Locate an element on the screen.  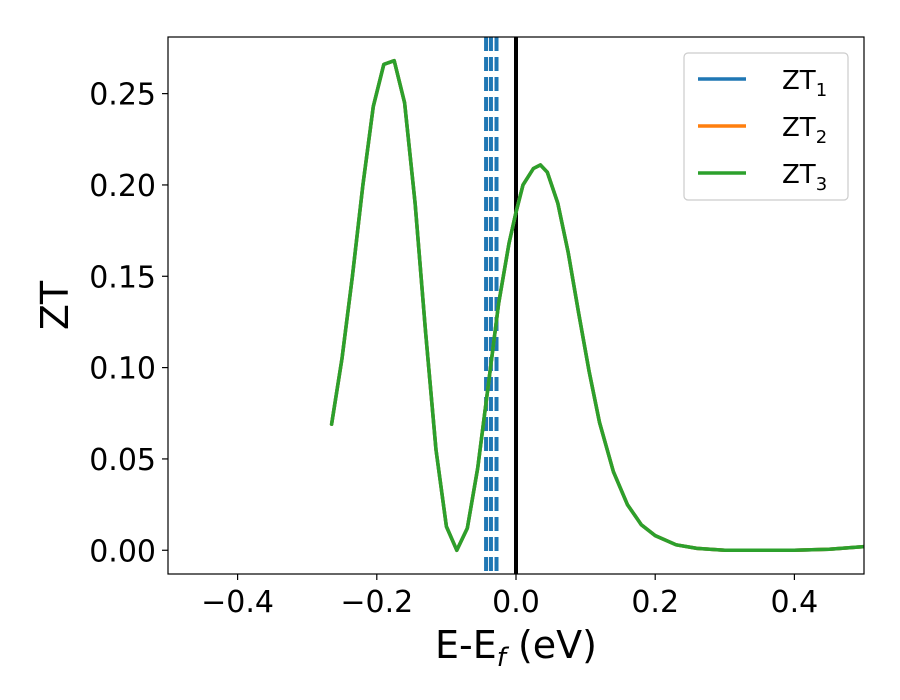
legend-box is located at coordinates (766, 126).